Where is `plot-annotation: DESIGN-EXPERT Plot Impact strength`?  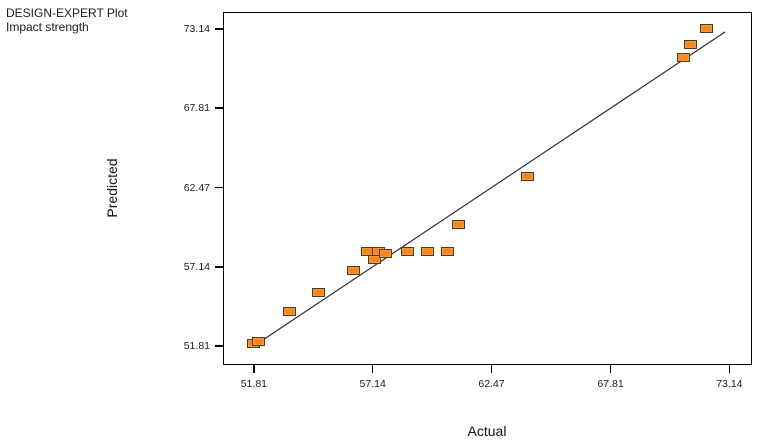 plot-annotation: DESIGN-EXPERT Plot Impact strength is located at coordinates (67, 20).